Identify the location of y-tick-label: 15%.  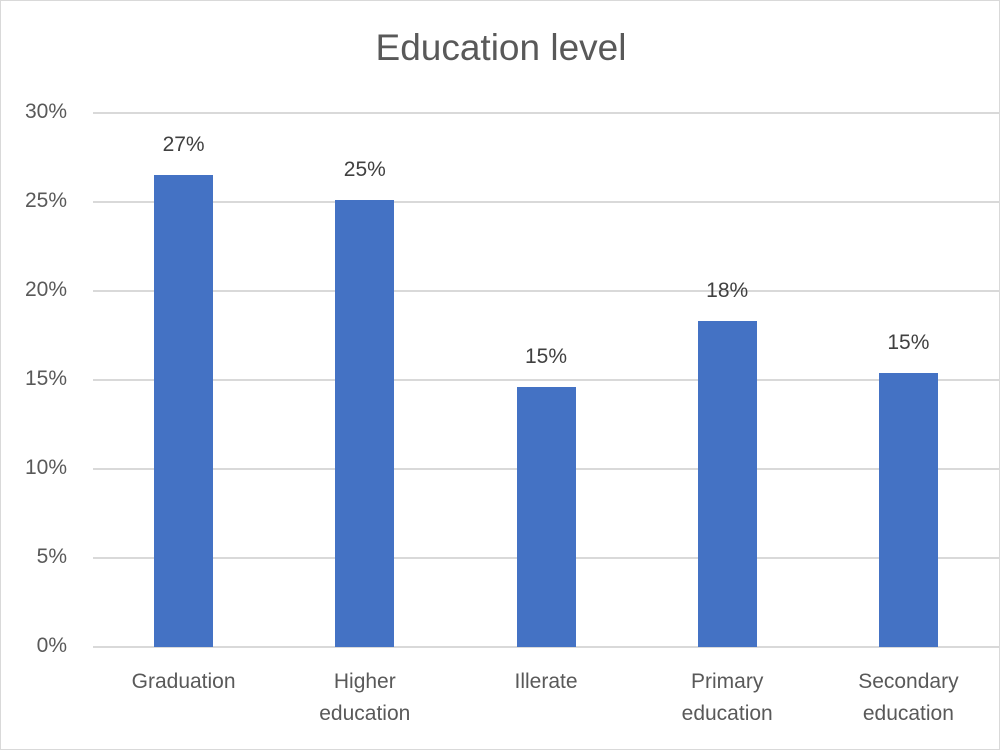
(45, 378).